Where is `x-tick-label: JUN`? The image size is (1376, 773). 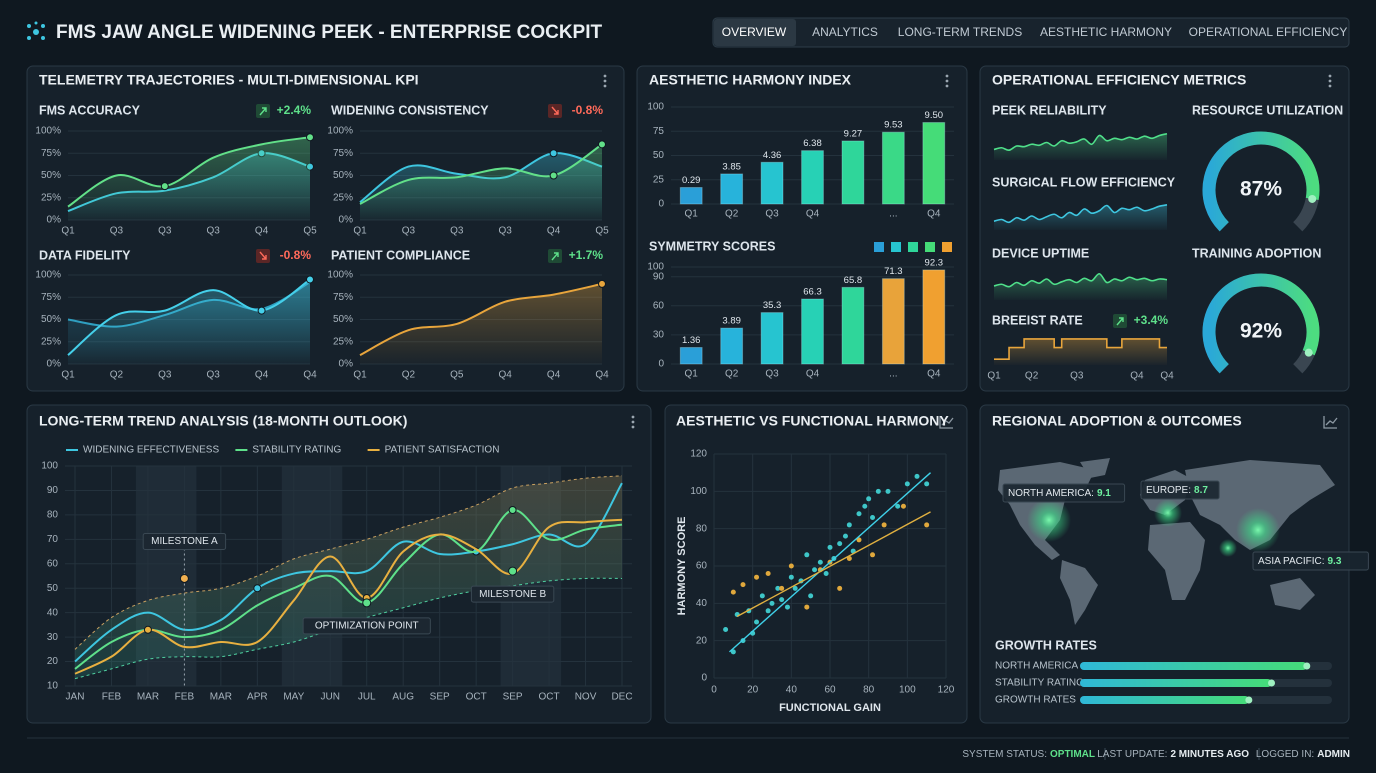 x-tick-label: JUN is located at coordinates (330, 697).